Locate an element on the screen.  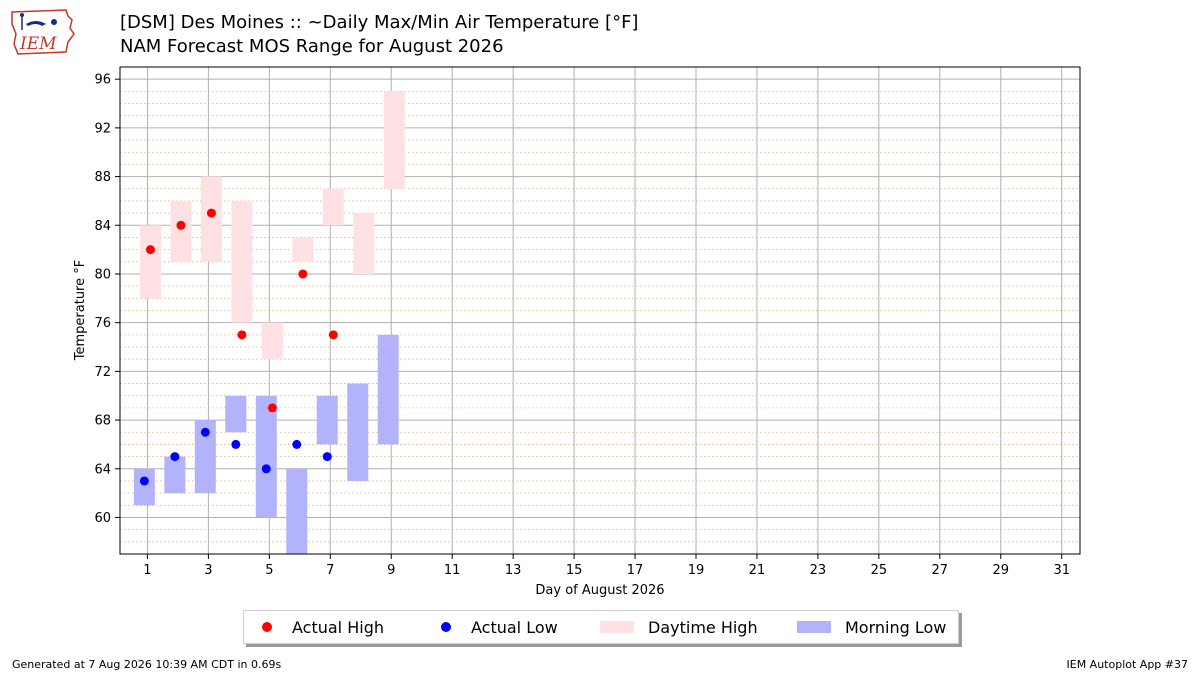
x-tick-label: 3 is located at coordinates (208, 570).